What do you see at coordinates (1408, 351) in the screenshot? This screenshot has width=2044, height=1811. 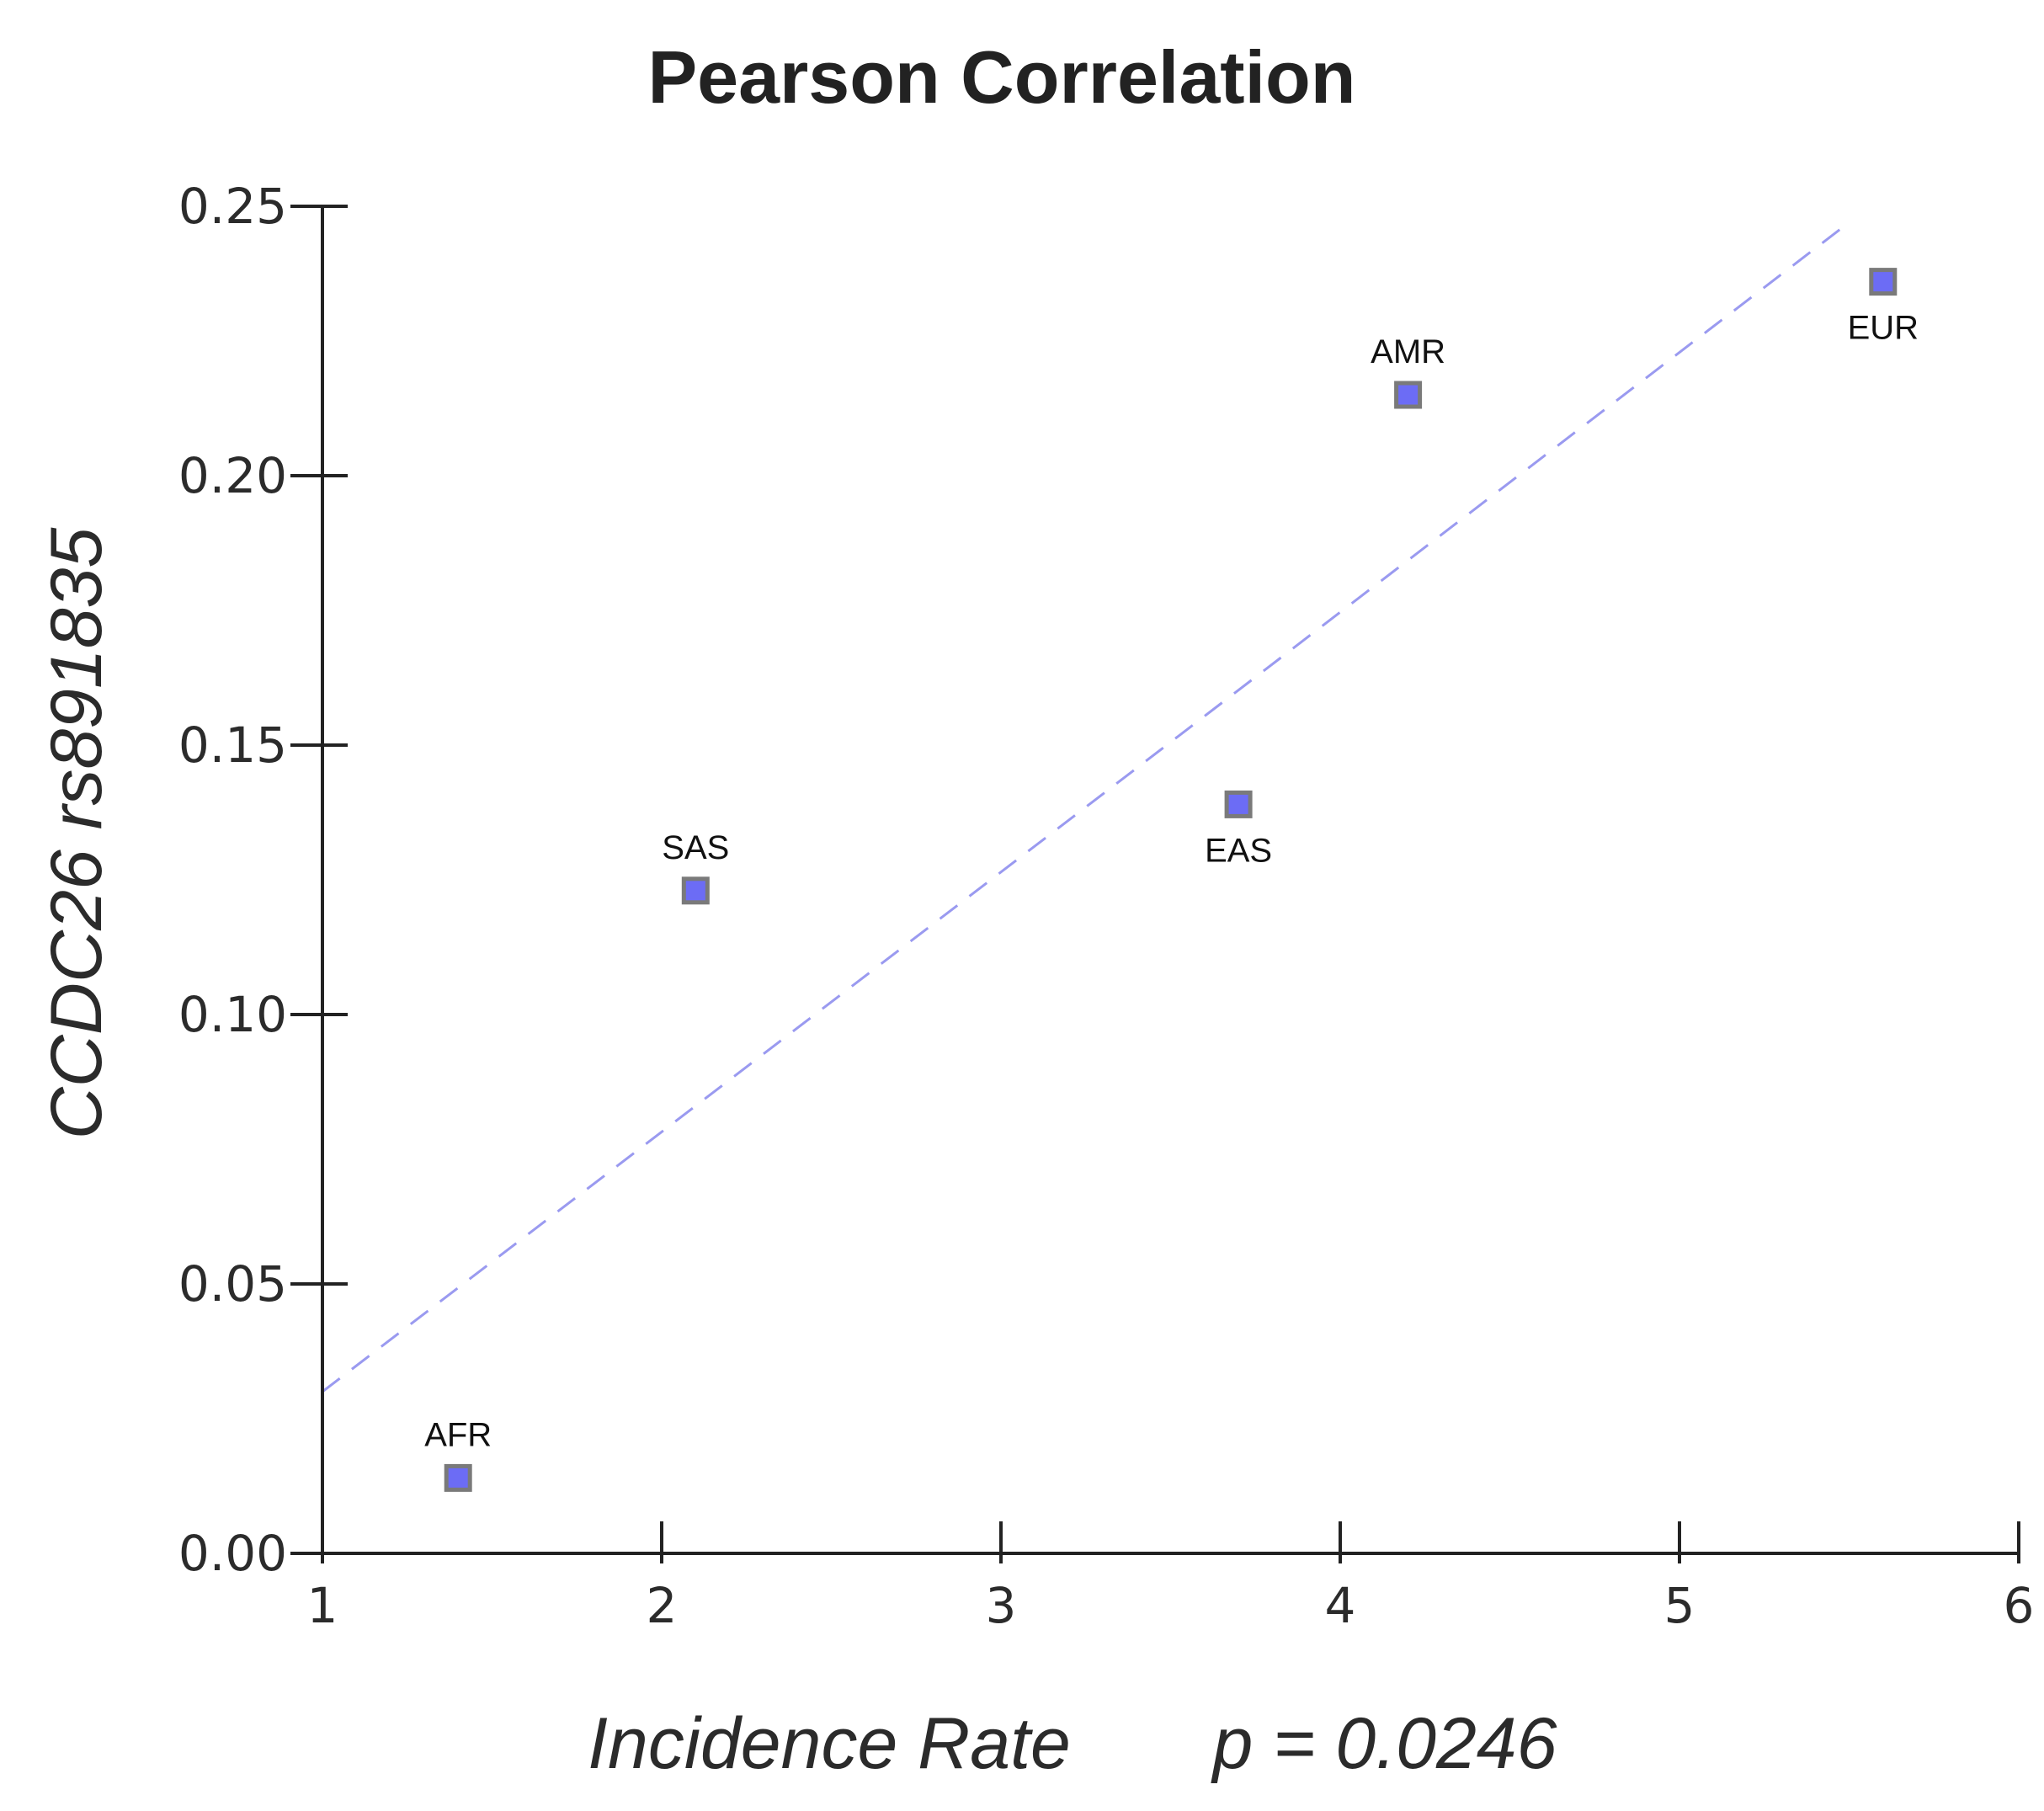 I see `data-label-amr: AMR` at bounding box center [1408, 351].